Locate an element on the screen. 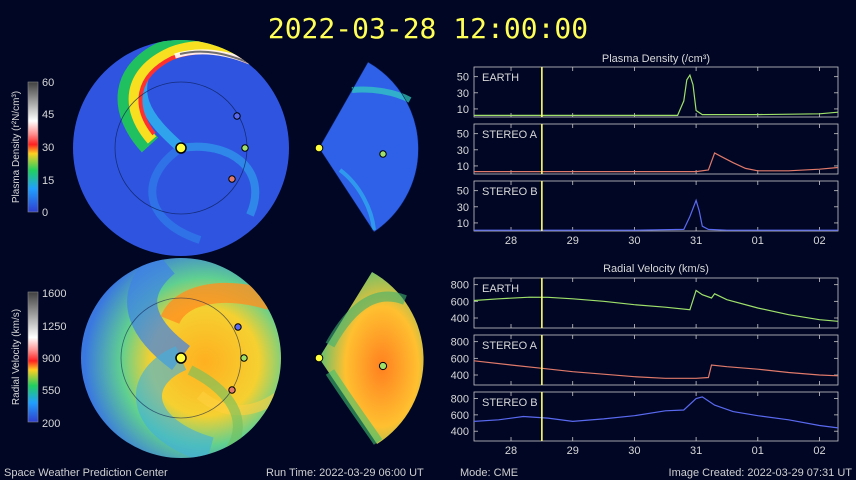  velocity-ecliptic-disk is located at coordinates (181, 358).